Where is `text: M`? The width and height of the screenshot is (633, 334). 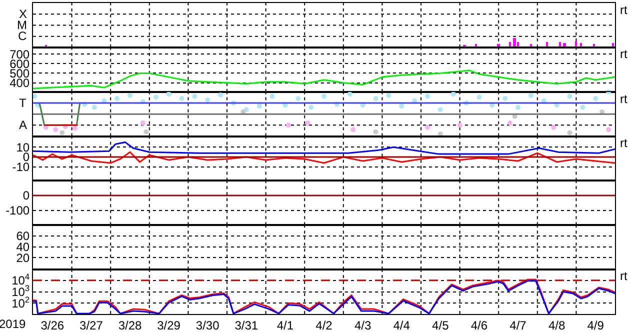 text: M is located at coordinates (22, 25).